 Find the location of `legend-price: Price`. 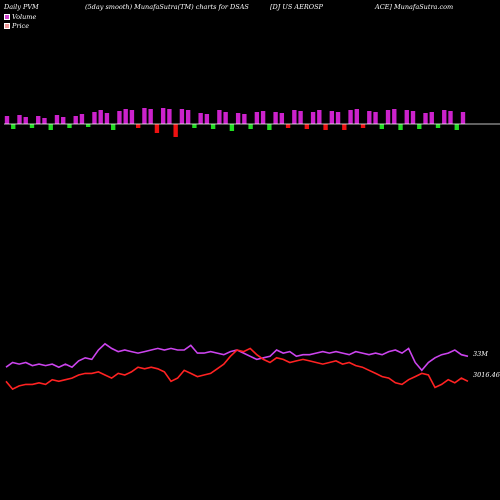

legend-price: Price is located at coordinates (16, 26).